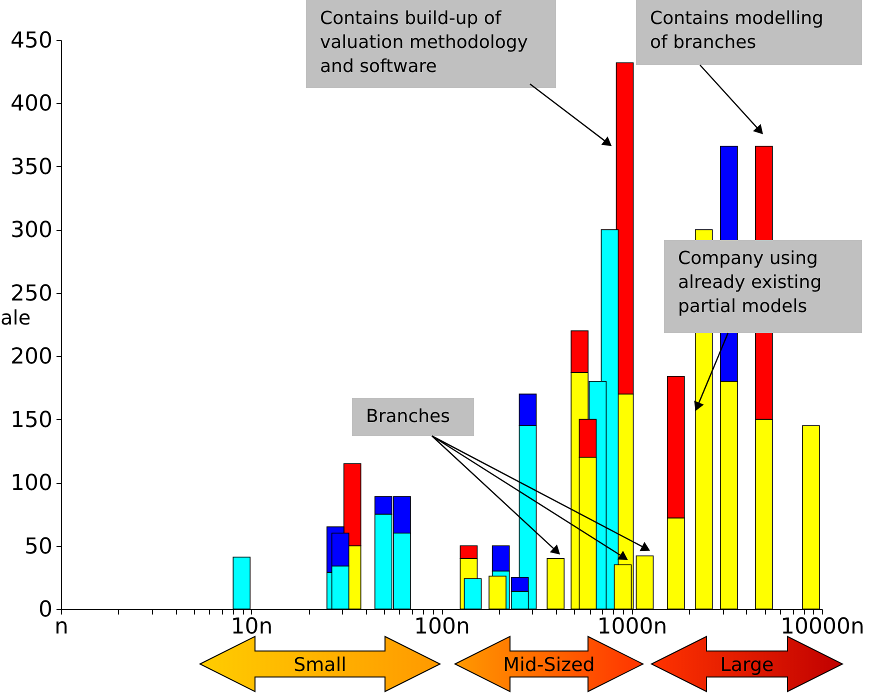 The height and width of the screenshot is (693, 877). I want to click on annotation: Contains modelling of branches, so click(737, 30).